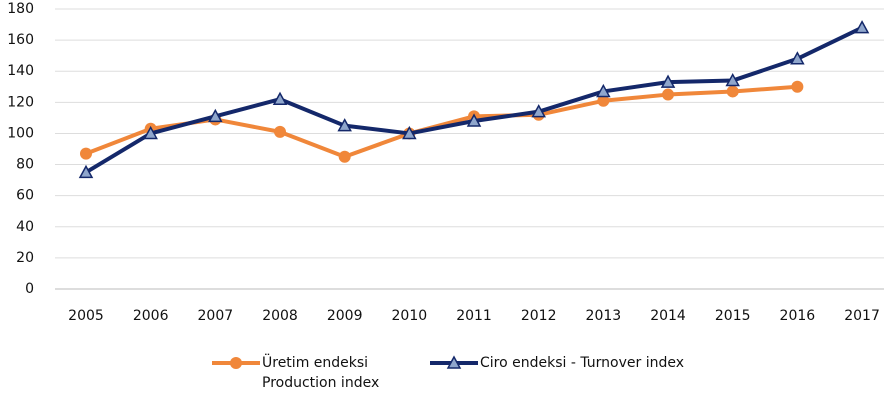 Image resolution: width=884 pixels, height=401 pixels. What do you see at coordinates (668, 316) in the screenshot?
I see `x-tick-label: 2014` at bounding box center [668, 316].